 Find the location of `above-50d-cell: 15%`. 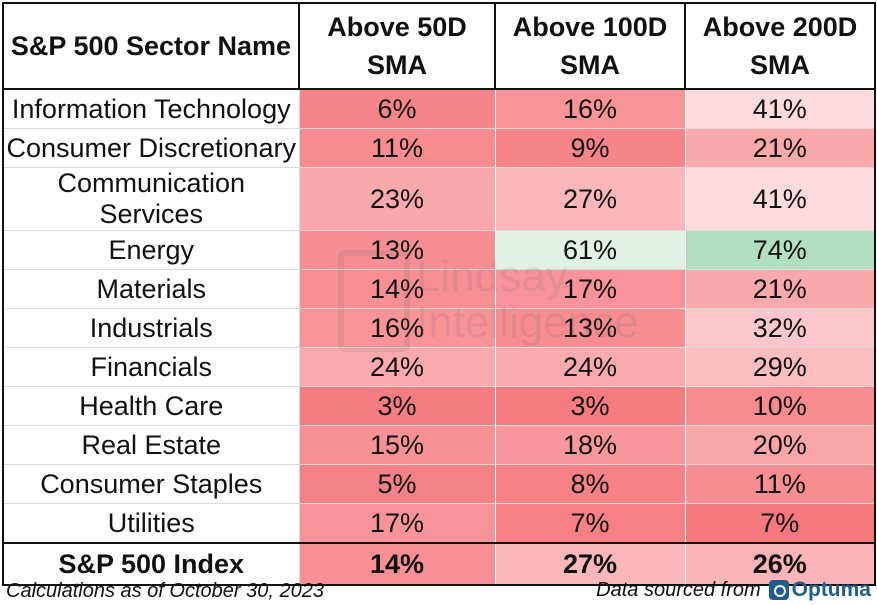

above-50d-cell: 15% is located at coordinates (397, 445).